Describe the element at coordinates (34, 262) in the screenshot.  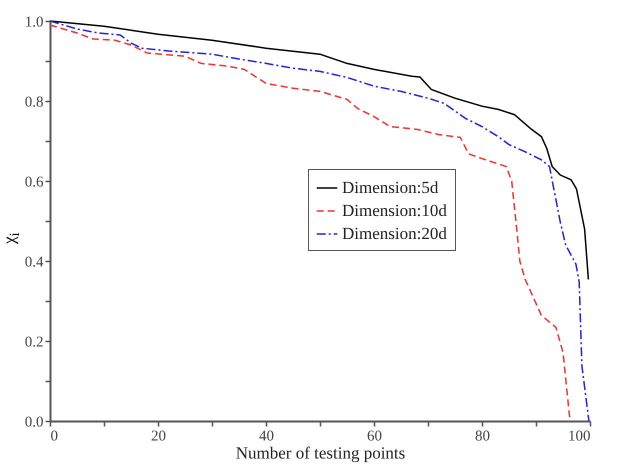
I see `y-tick-label: 0.4` at that location.